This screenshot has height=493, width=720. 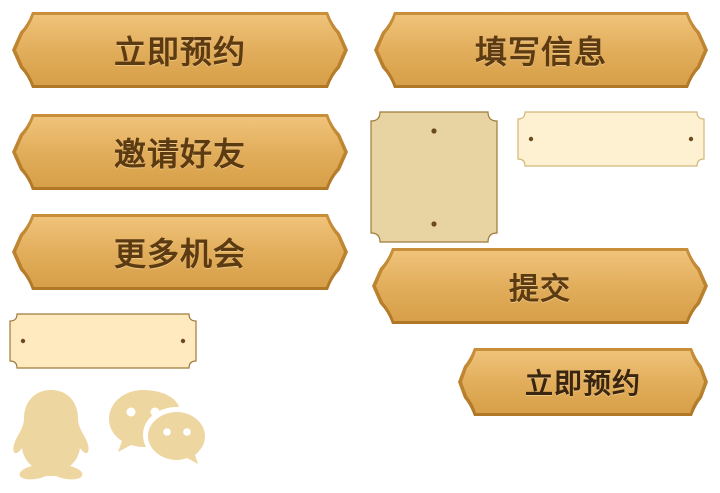 I want to click on wechat-icon, so click(x=157, y=429).